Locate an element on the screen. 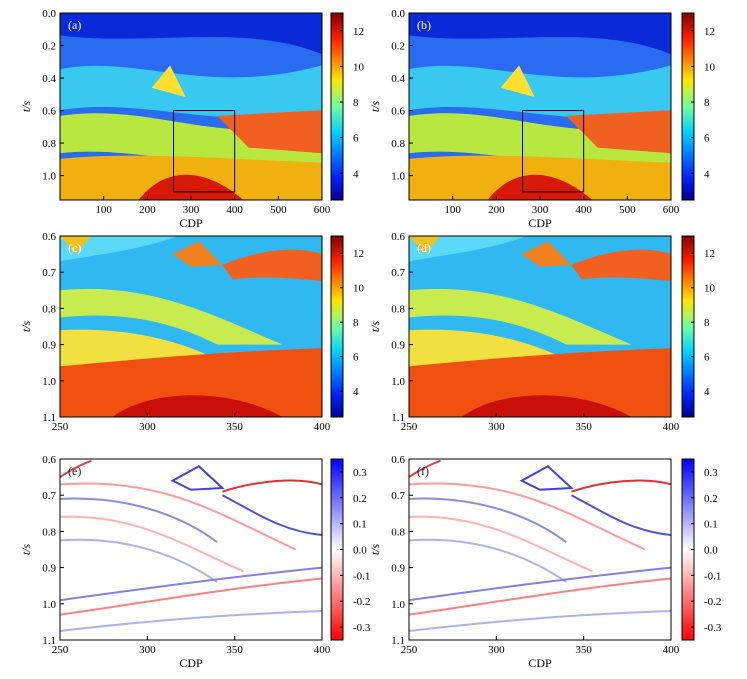 The image size is (747, 679). x-tick-label: 500 is located at coordinates (278, 210).